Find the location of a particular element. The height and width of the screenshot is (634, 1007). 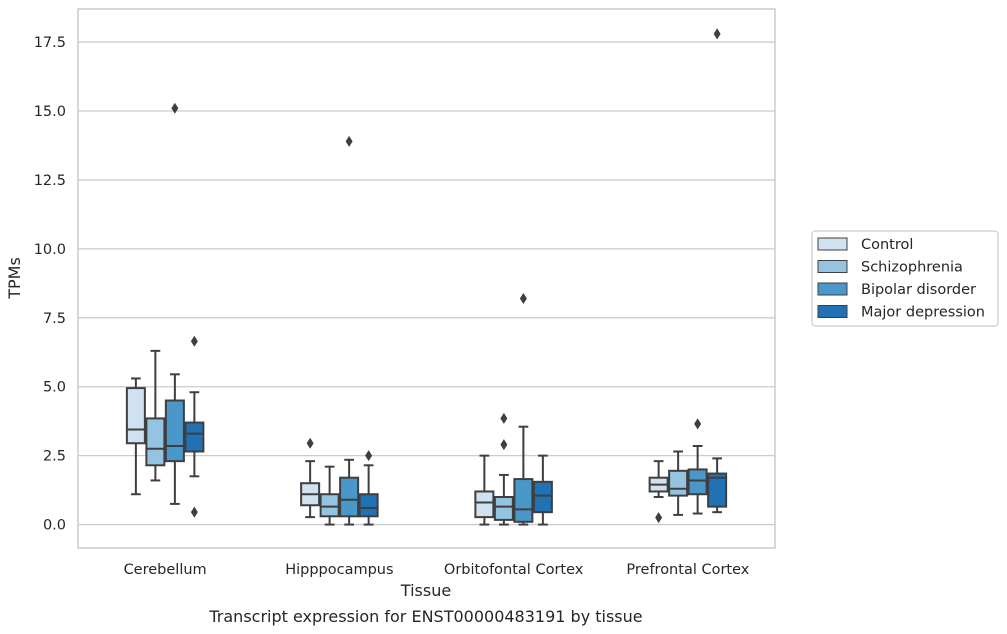

legend-label: Control is located at coordinates (887, 245).